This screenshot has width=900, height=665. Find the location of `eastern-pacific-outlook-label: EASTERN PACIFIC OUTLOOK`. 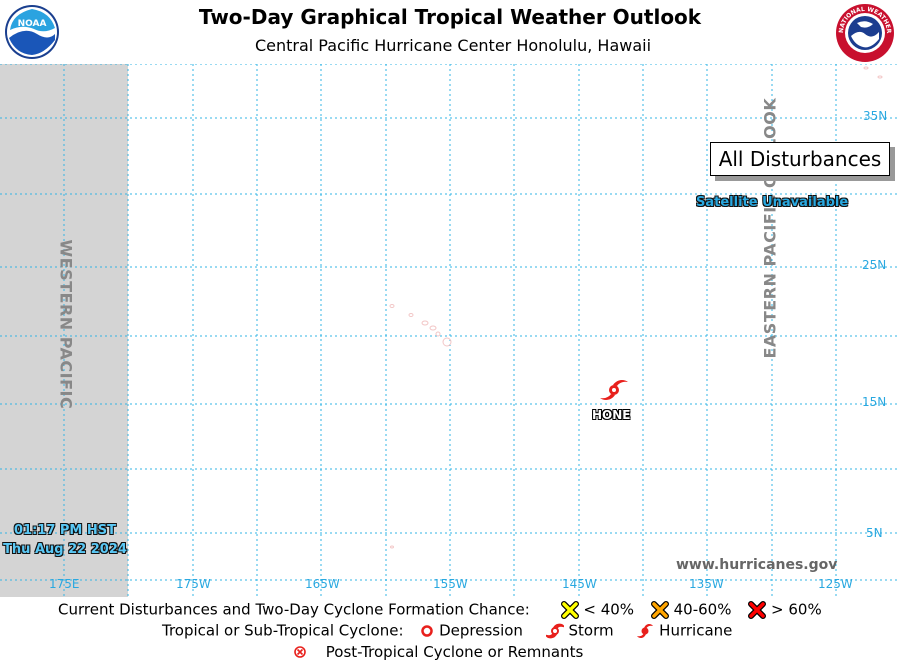

eastern-pacific-outlook-label: EASTERN PACIFIC OUTLOOK is located at coordinates (770, 228).